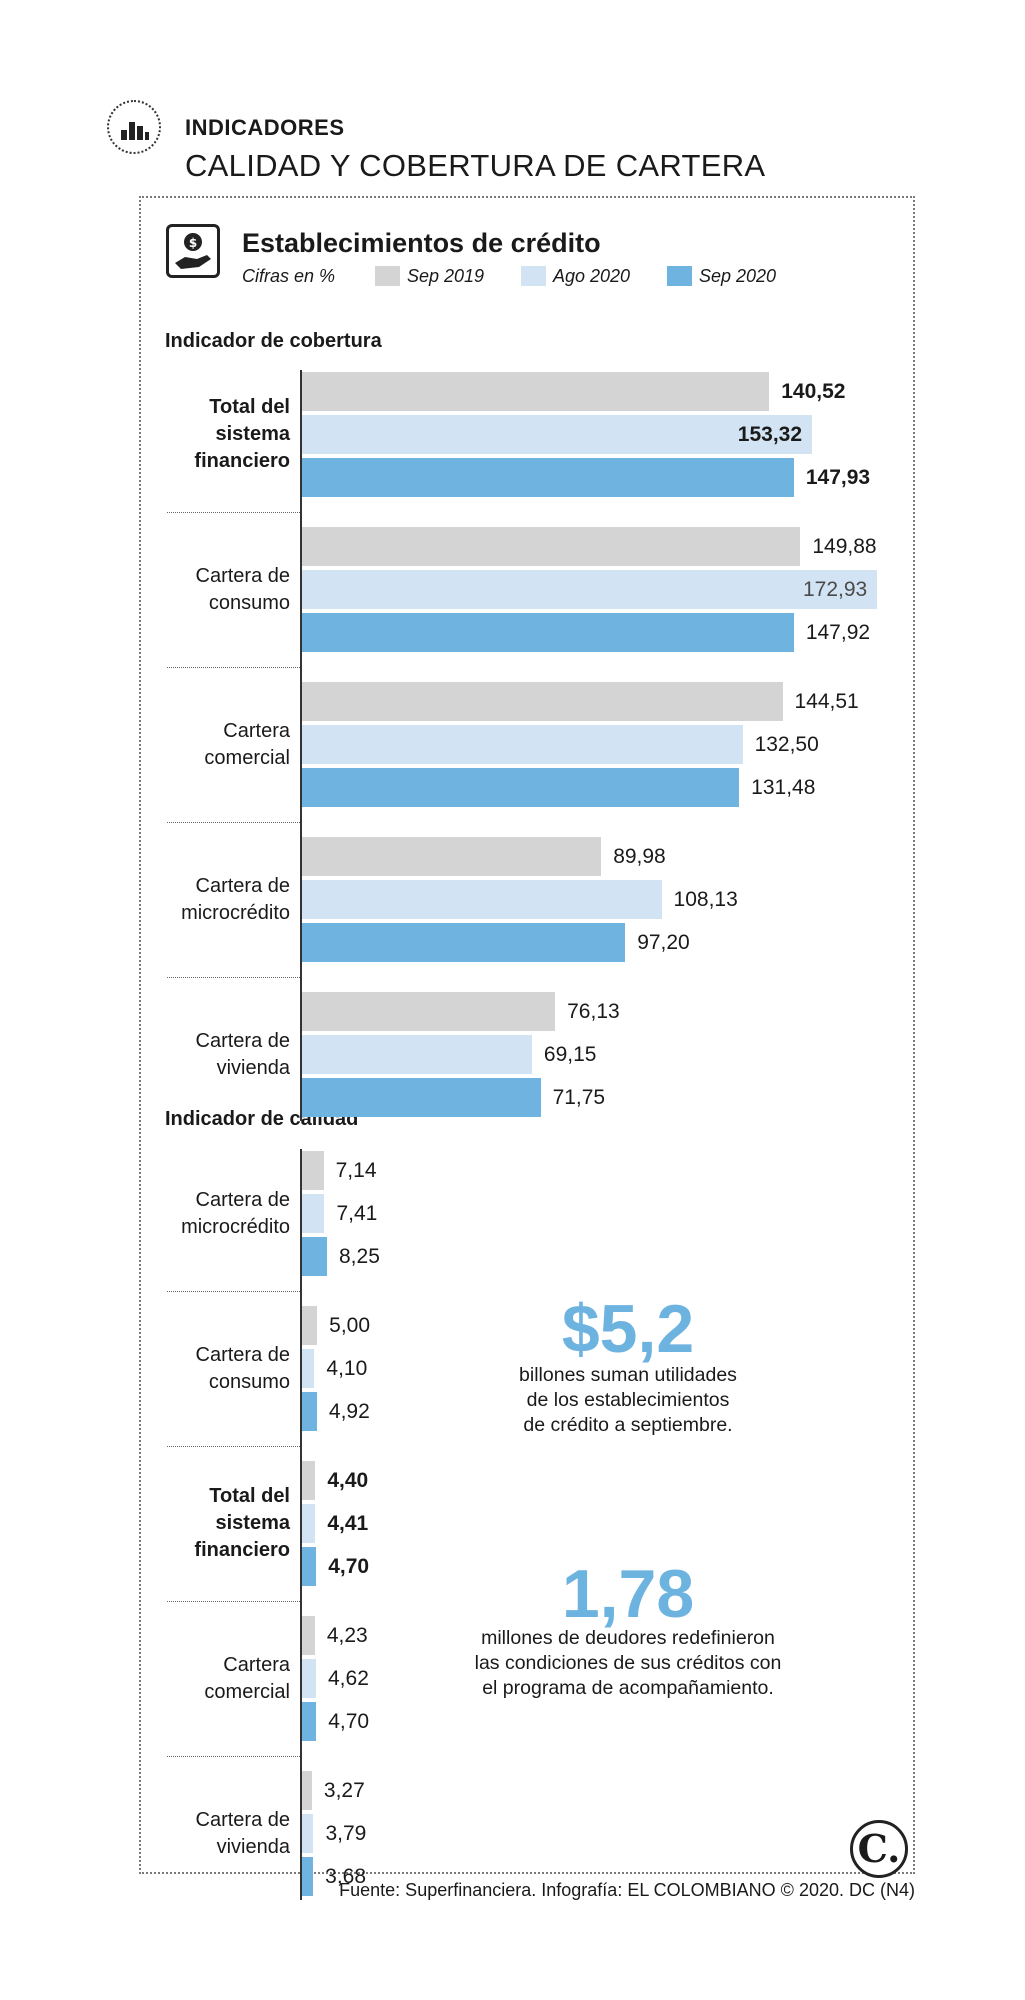 The image size is (1025, 2000). Describe the element at coordinates (356, 1170) in the screenshot. I see `data-label: 7,14` at that location.